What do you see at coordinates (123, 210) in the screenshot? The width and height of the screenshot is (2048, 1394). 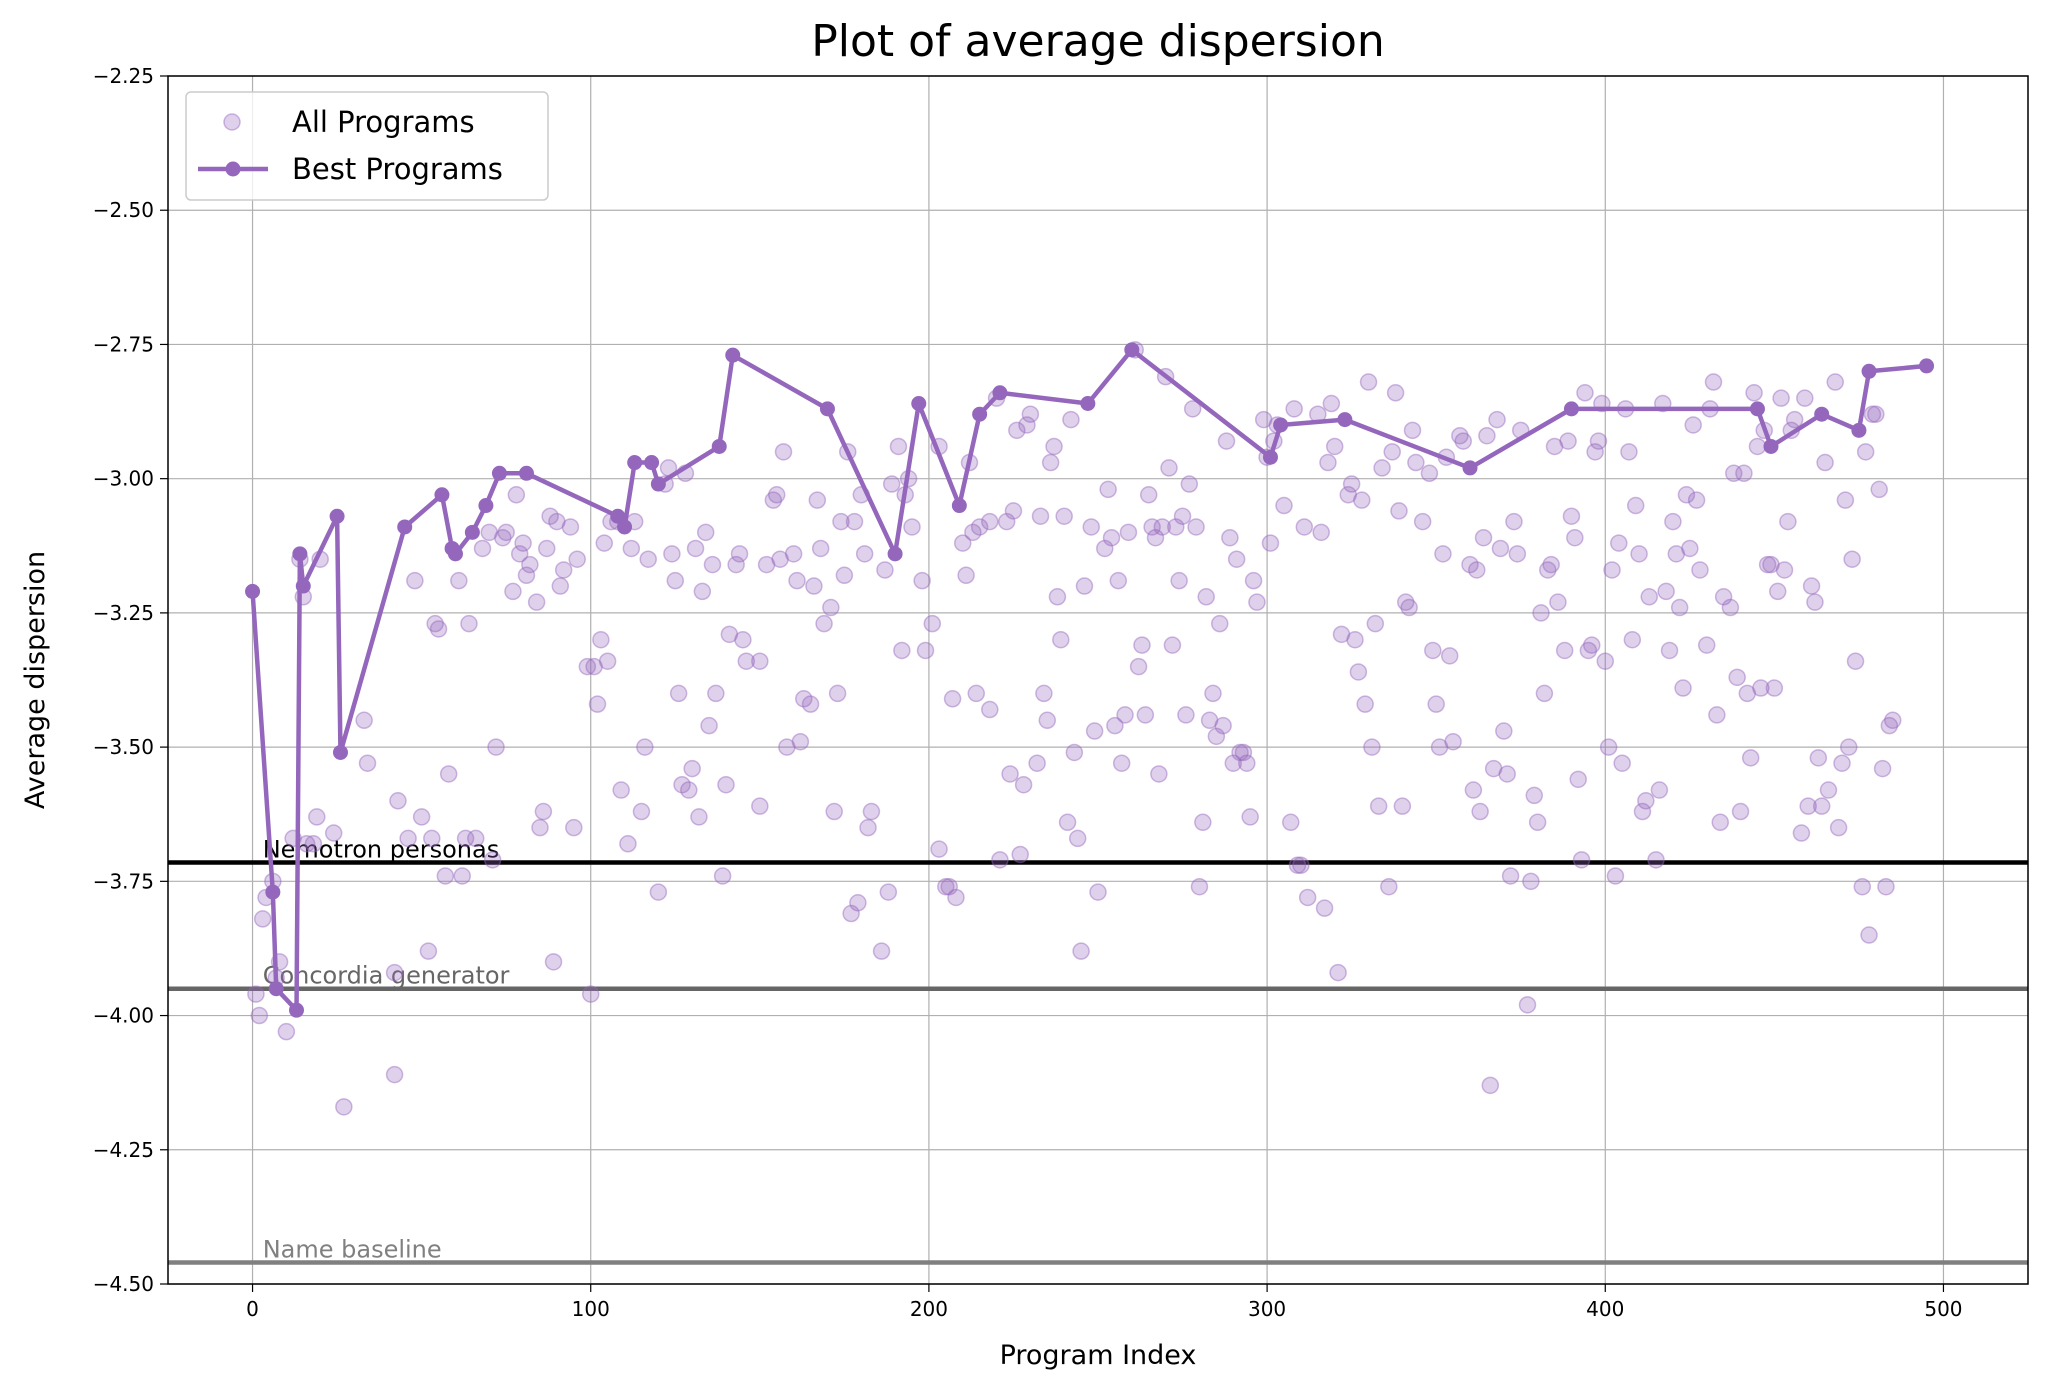 I see `y-tick-label: −2.50` at bounding box center [123, 210].